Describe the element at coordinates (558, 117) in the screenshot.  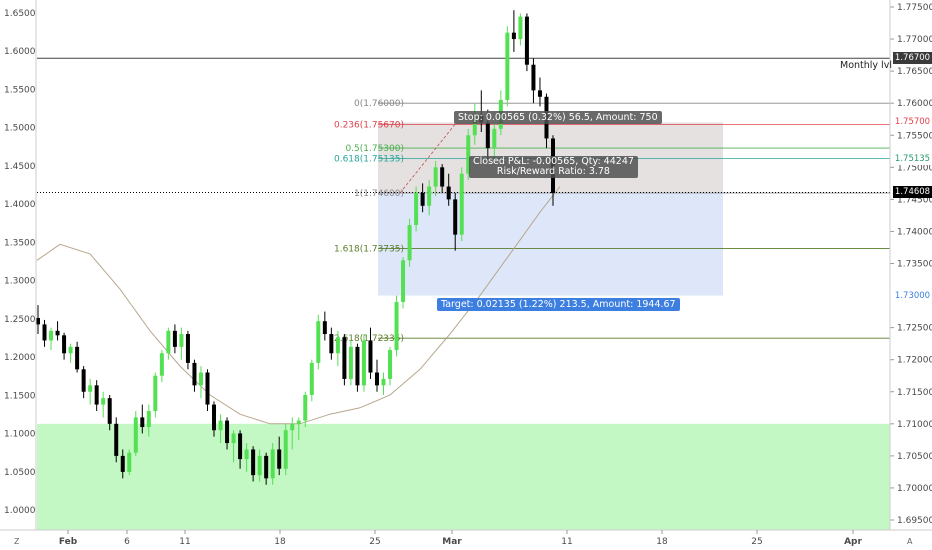
I see `stop-info-label: Stop: 0.00565 (0.32%) 56.5, Amount: 750` at that location.